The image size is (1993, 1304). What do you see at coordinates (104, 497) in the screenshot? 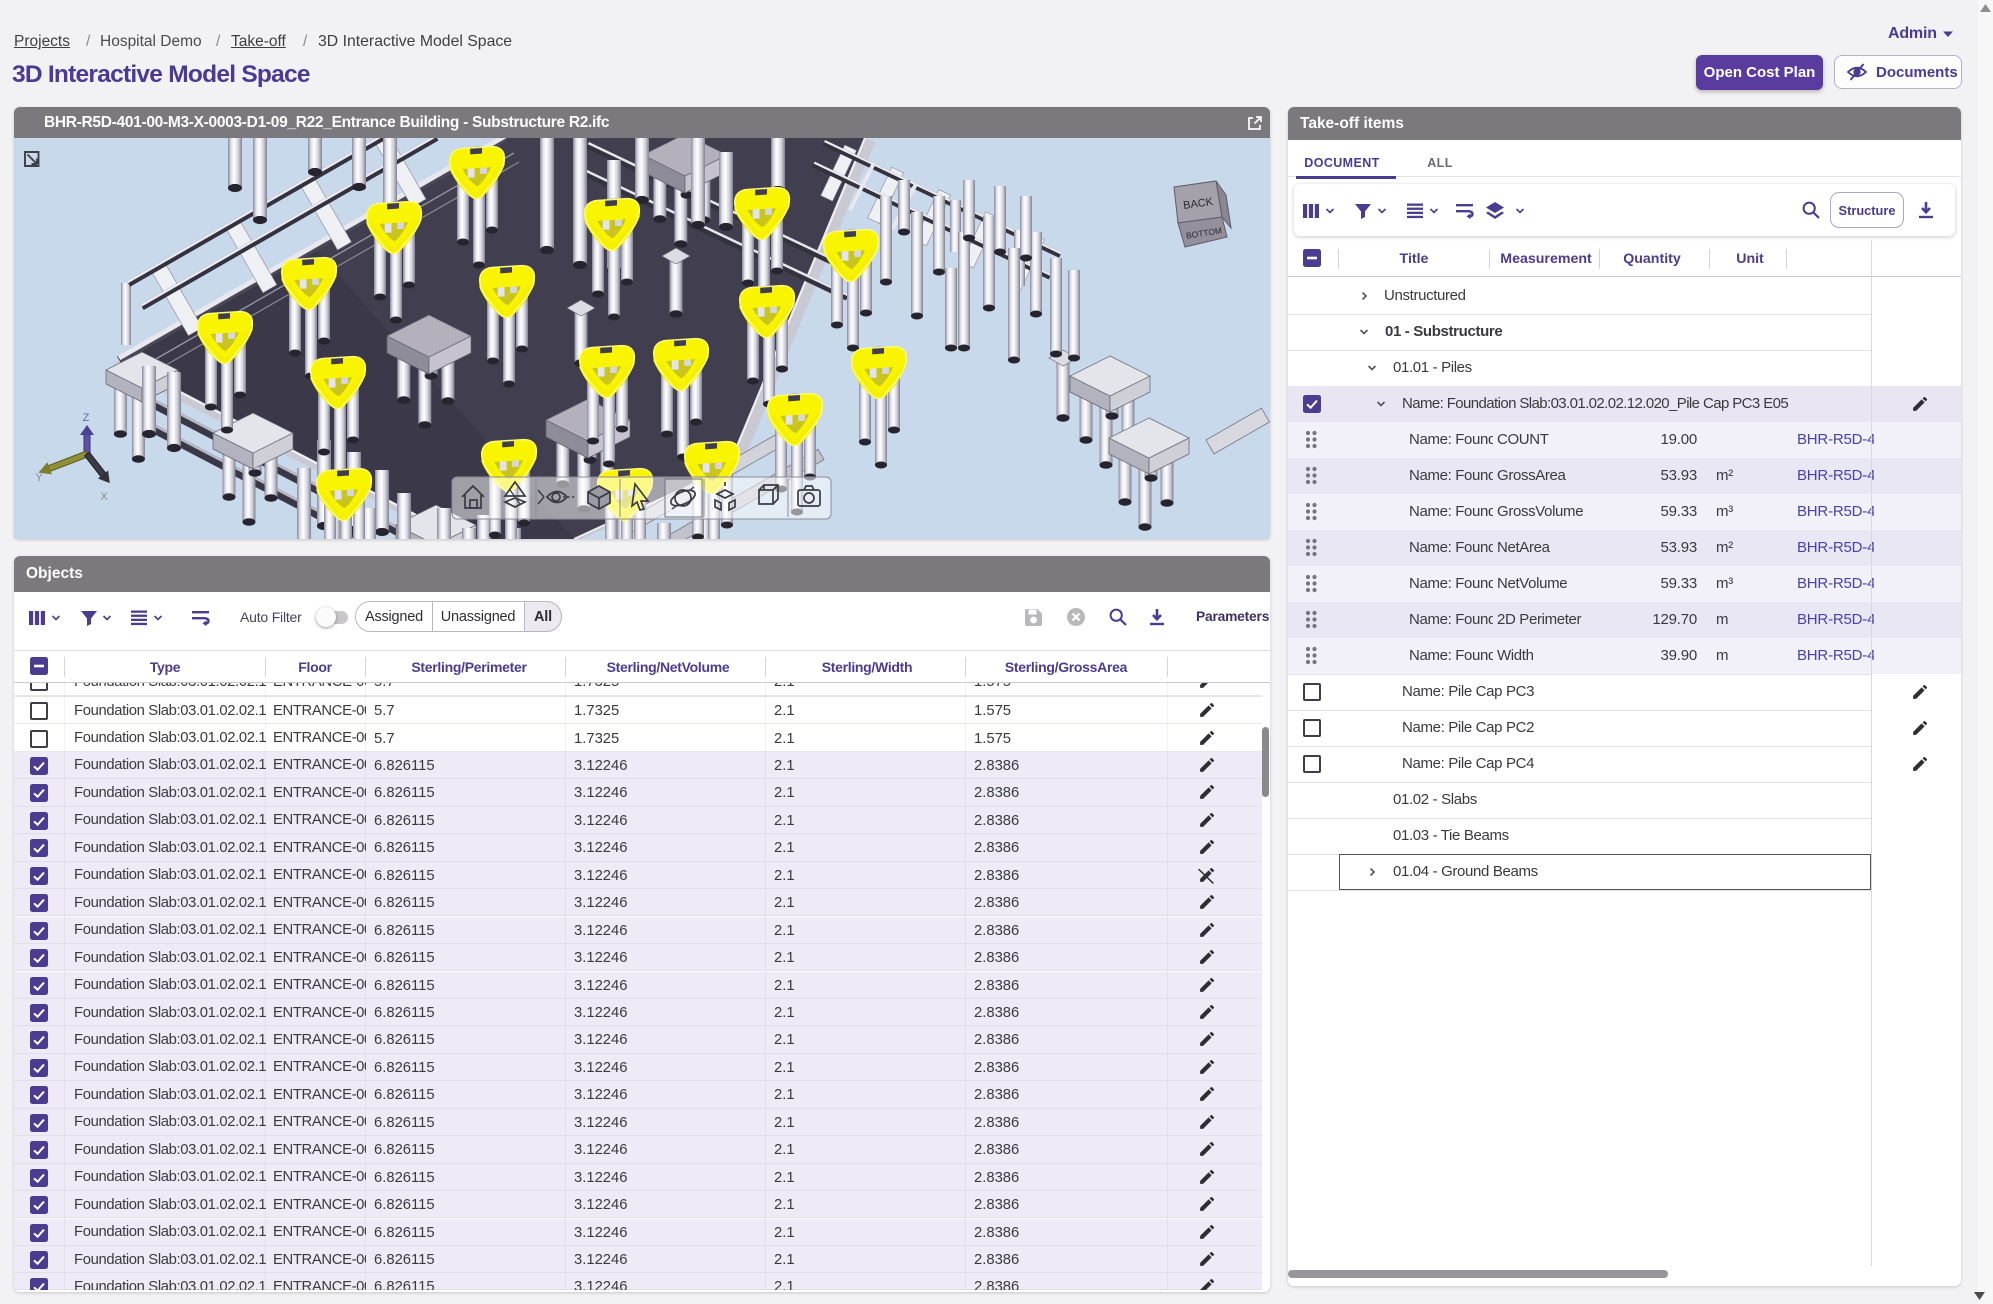
I see `svg-text: X` at bounding box center [104, 497].